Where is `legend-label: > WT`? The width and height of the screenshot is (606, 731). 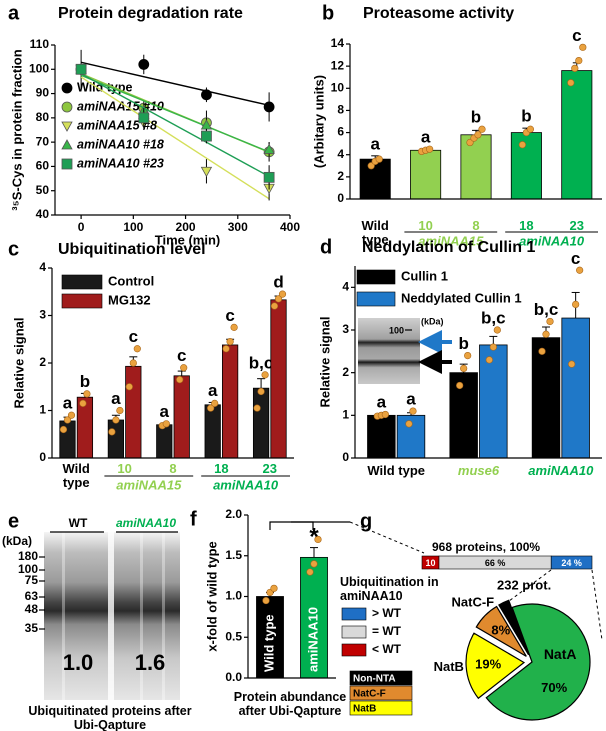
legend-label: > WT is located at coordinates (387, 613).